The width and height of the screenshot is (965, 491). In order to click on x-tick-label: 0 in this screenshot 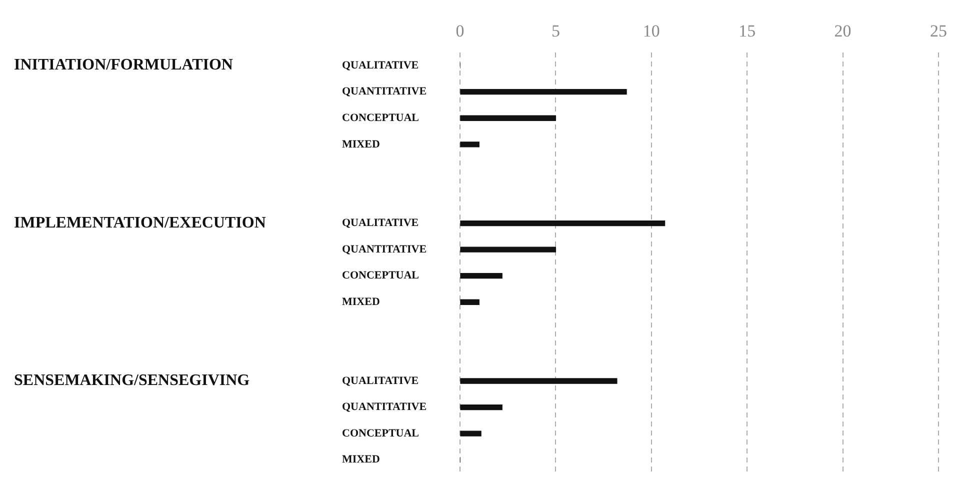, I will do `click(460, 31)`.